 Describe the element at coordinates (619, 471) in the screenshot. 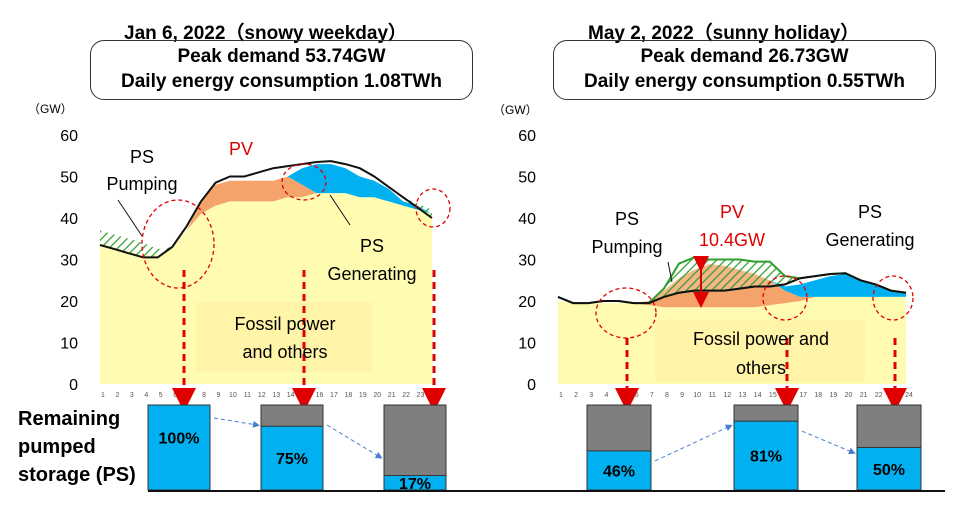

I see `storage-bar-label: 46%` at that location.